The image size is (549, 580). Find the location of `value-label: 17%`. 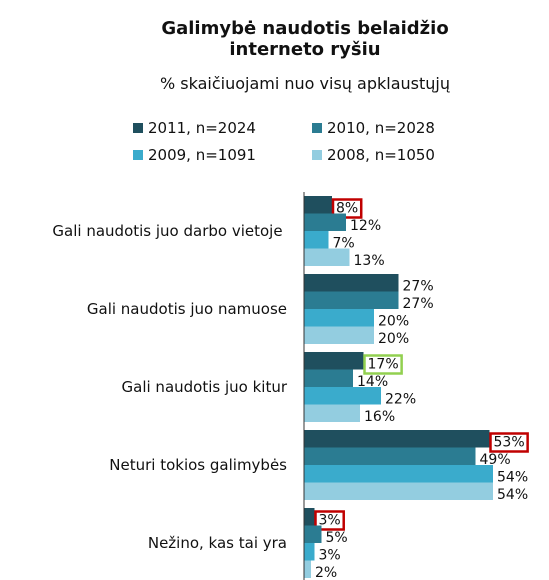

value-label: 17% is located at coordinates (383, 365).